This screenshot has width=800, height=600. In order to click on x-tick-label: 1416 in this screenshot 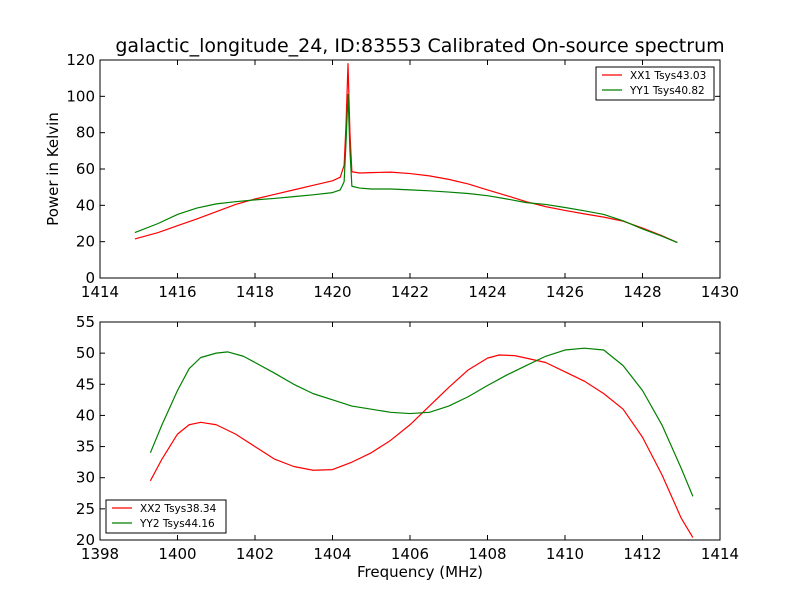, I will do `click(177, 292)`.